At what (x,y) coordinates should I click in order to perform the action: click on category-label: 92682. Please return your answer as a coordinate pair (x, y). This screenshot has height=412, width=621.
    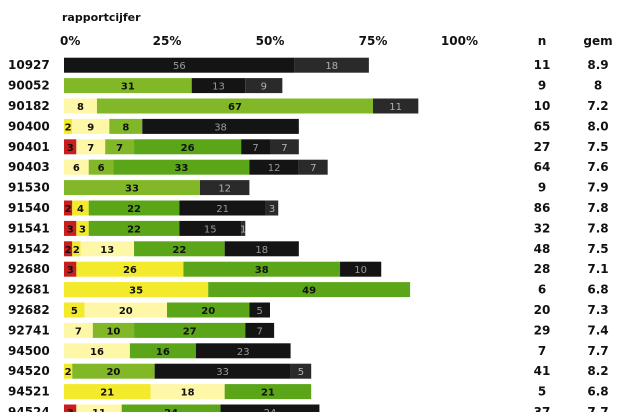
    Looking at the image, I should click on (29, 310).